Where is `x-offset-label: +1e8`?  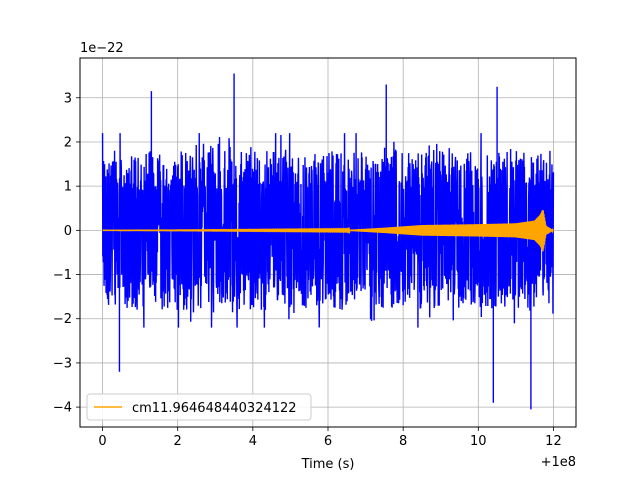
x-offset-label: +1e8 is located at coordinates (558, 462).